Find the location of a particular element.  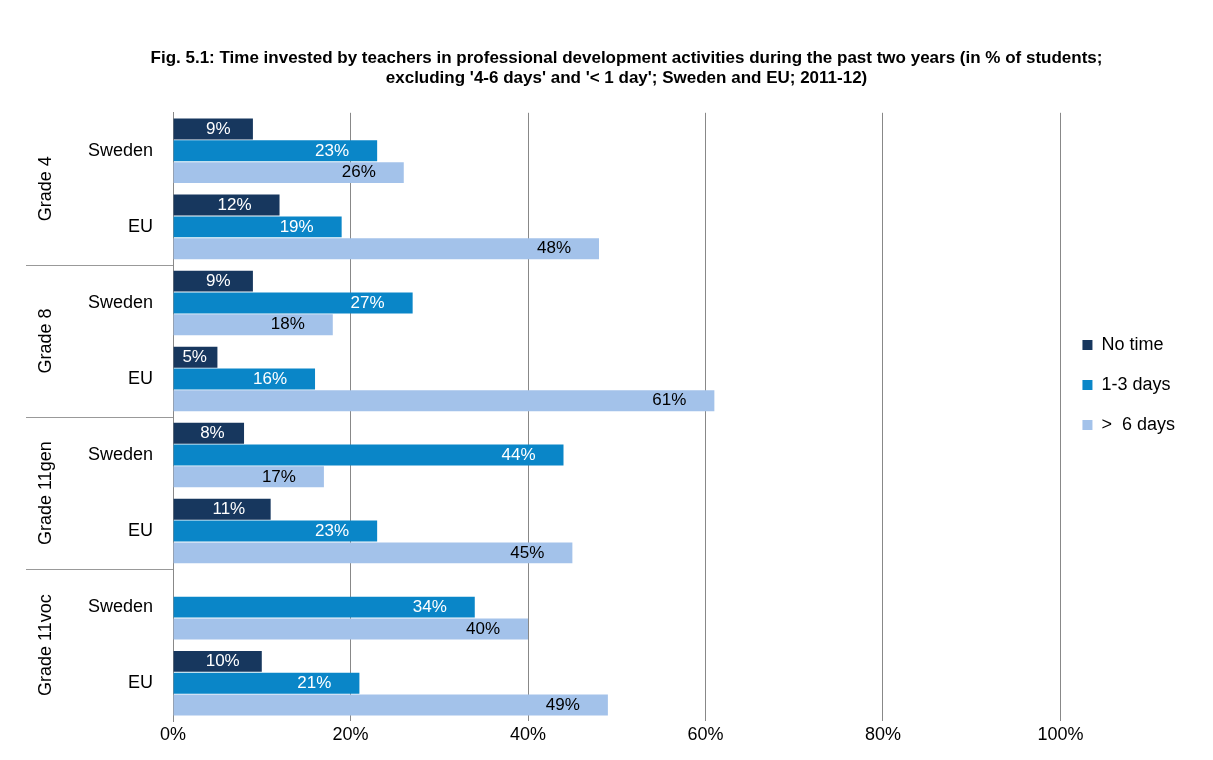

data-label: 17% is located at coordinates (278, 476).